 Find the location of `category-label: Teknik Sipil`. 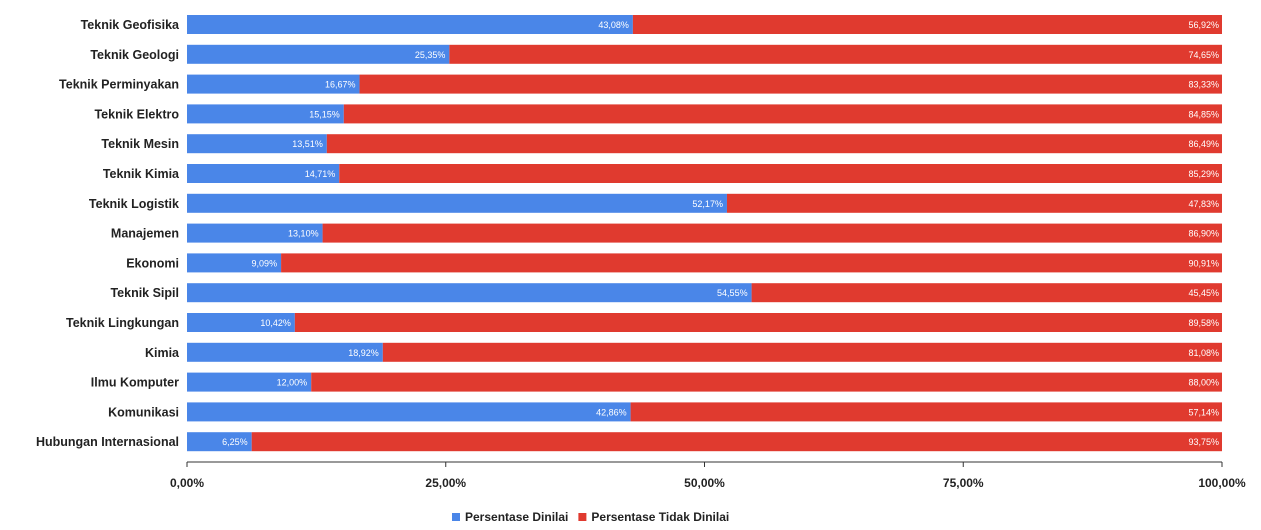

category-label: Teknik Sipil is located at coordinates (144, 293).